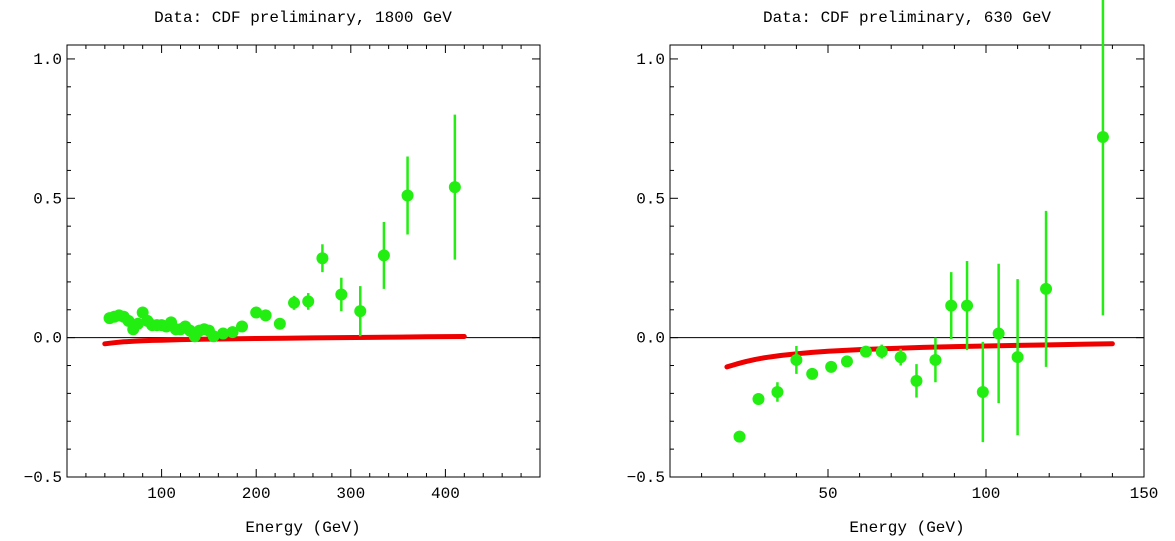 The width and height of the screenshot is (1175, 541). I want to click on left-y-tick-label: 0.0, so click(47, 339).